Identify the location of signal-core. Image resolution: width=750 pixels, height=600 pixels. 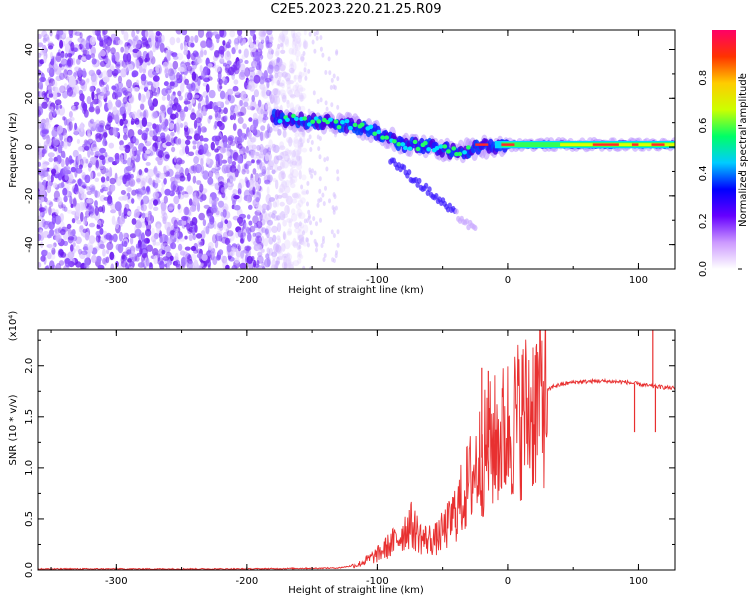
(464, 152).